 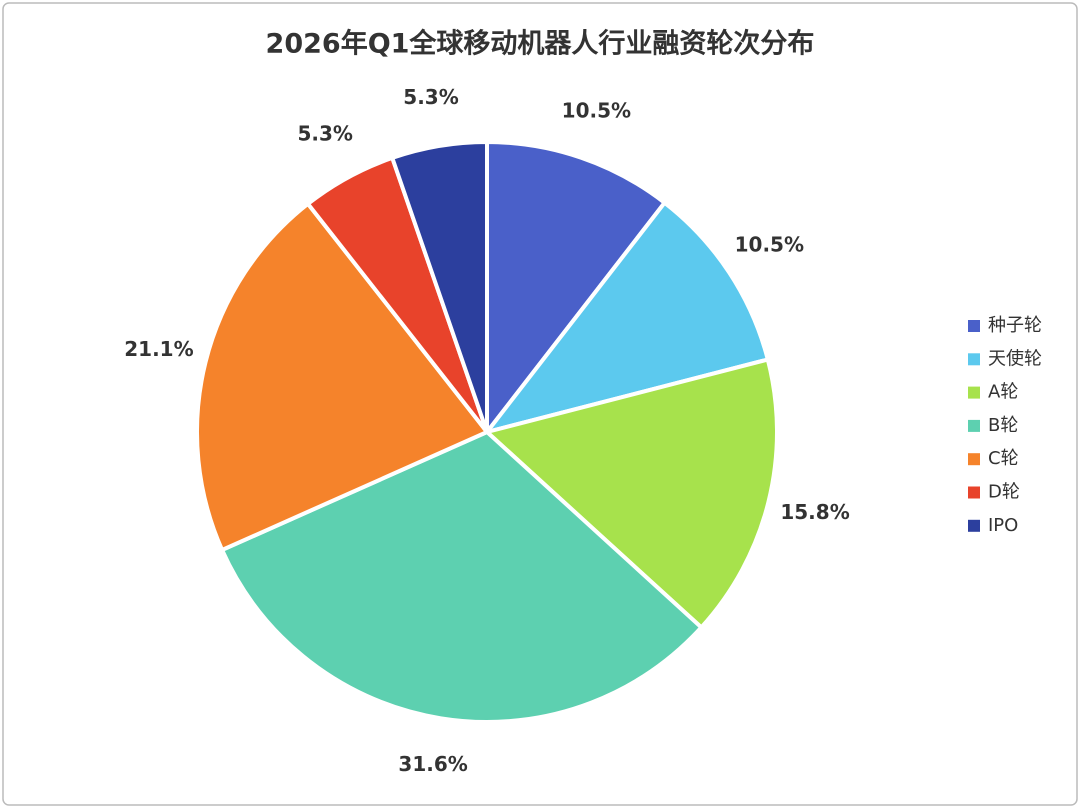 What do you see at coordinates (540, 44) in the screenshot?
I see `chart-title: 2026年Q1全球移动机器人行业融资轮次分布` at bounding box center [540, 44].